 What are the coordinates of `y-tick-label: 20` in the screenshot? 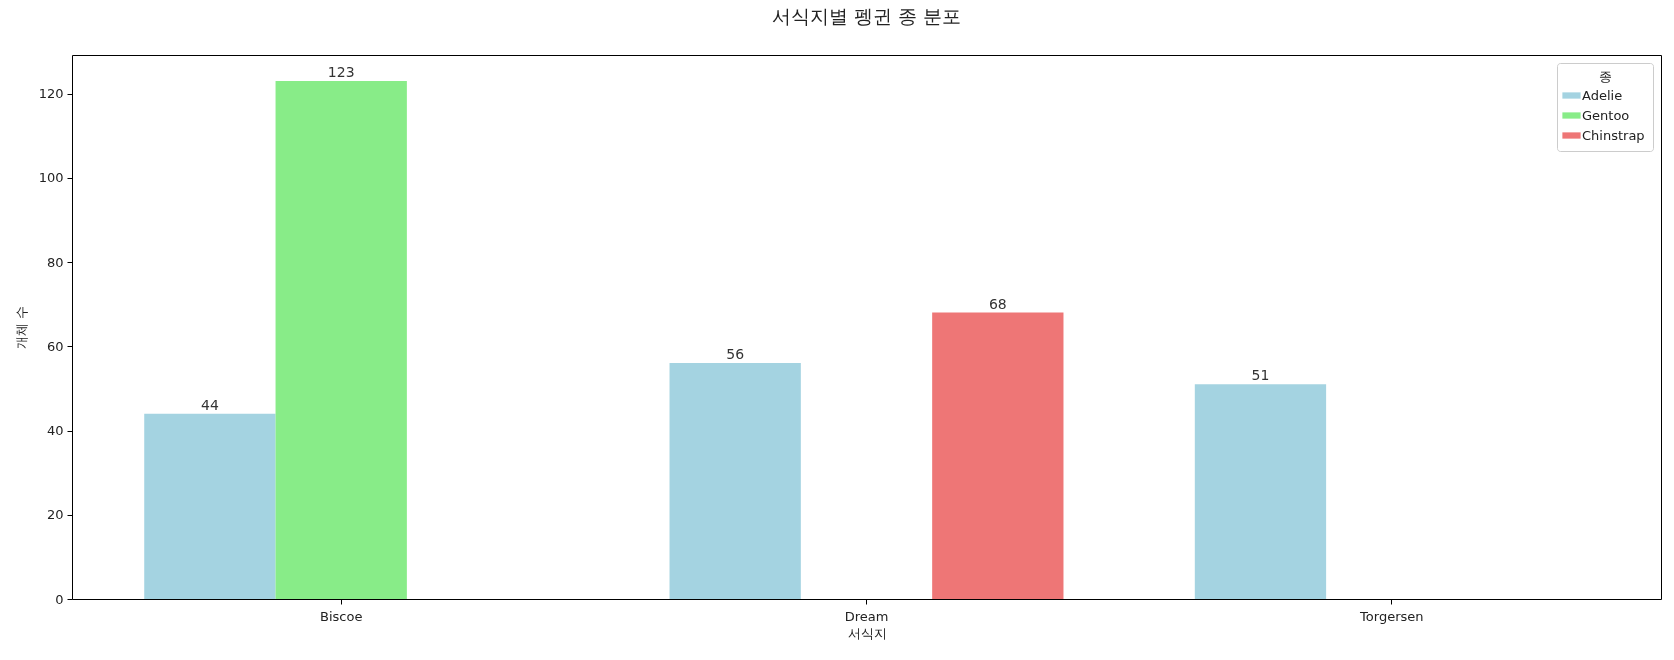 It's located at (55, 515).